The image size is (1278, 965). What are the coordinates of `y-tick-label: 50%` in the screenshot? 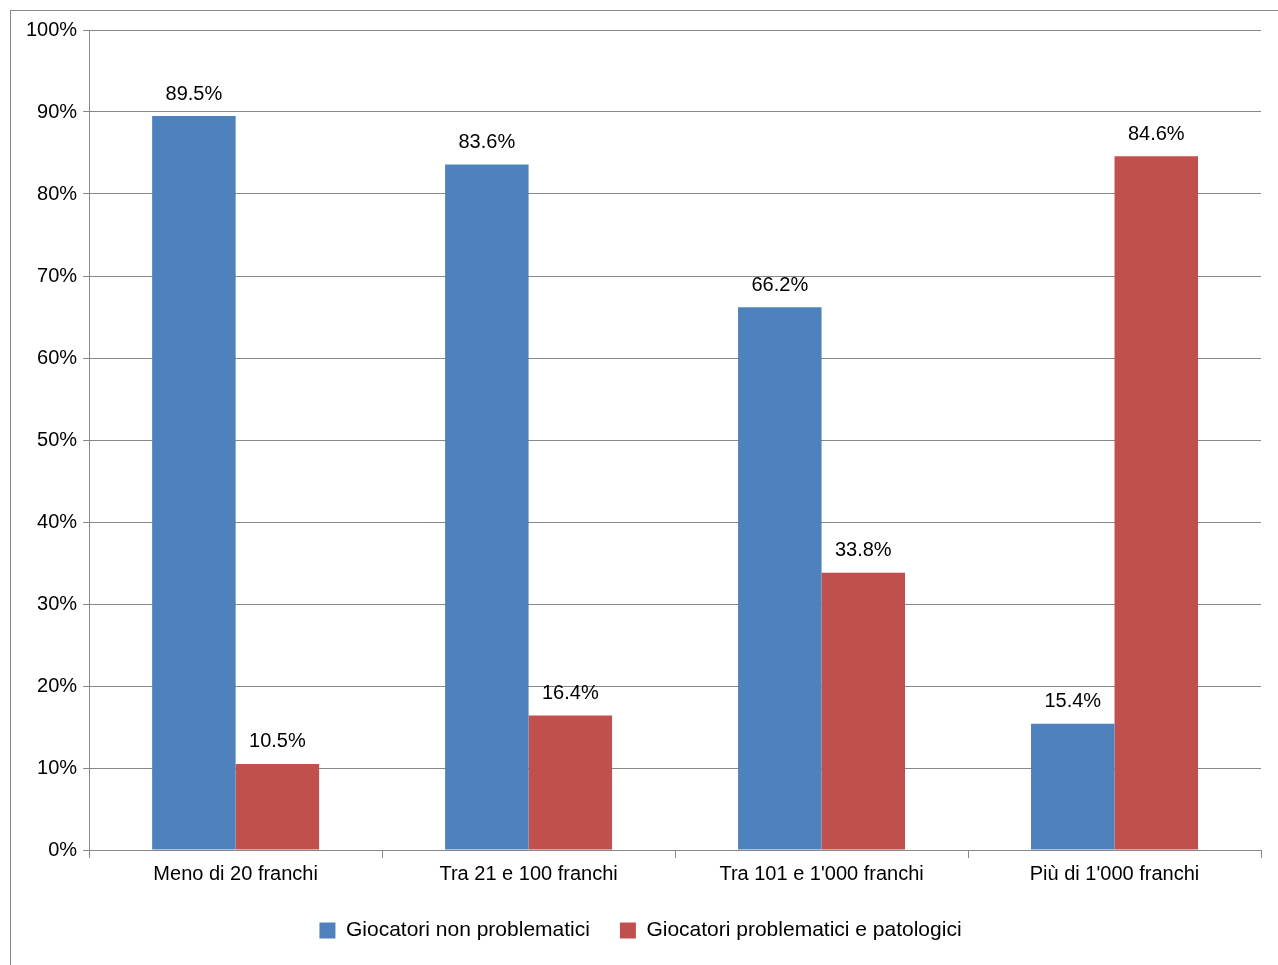 It's located at (57, 438).